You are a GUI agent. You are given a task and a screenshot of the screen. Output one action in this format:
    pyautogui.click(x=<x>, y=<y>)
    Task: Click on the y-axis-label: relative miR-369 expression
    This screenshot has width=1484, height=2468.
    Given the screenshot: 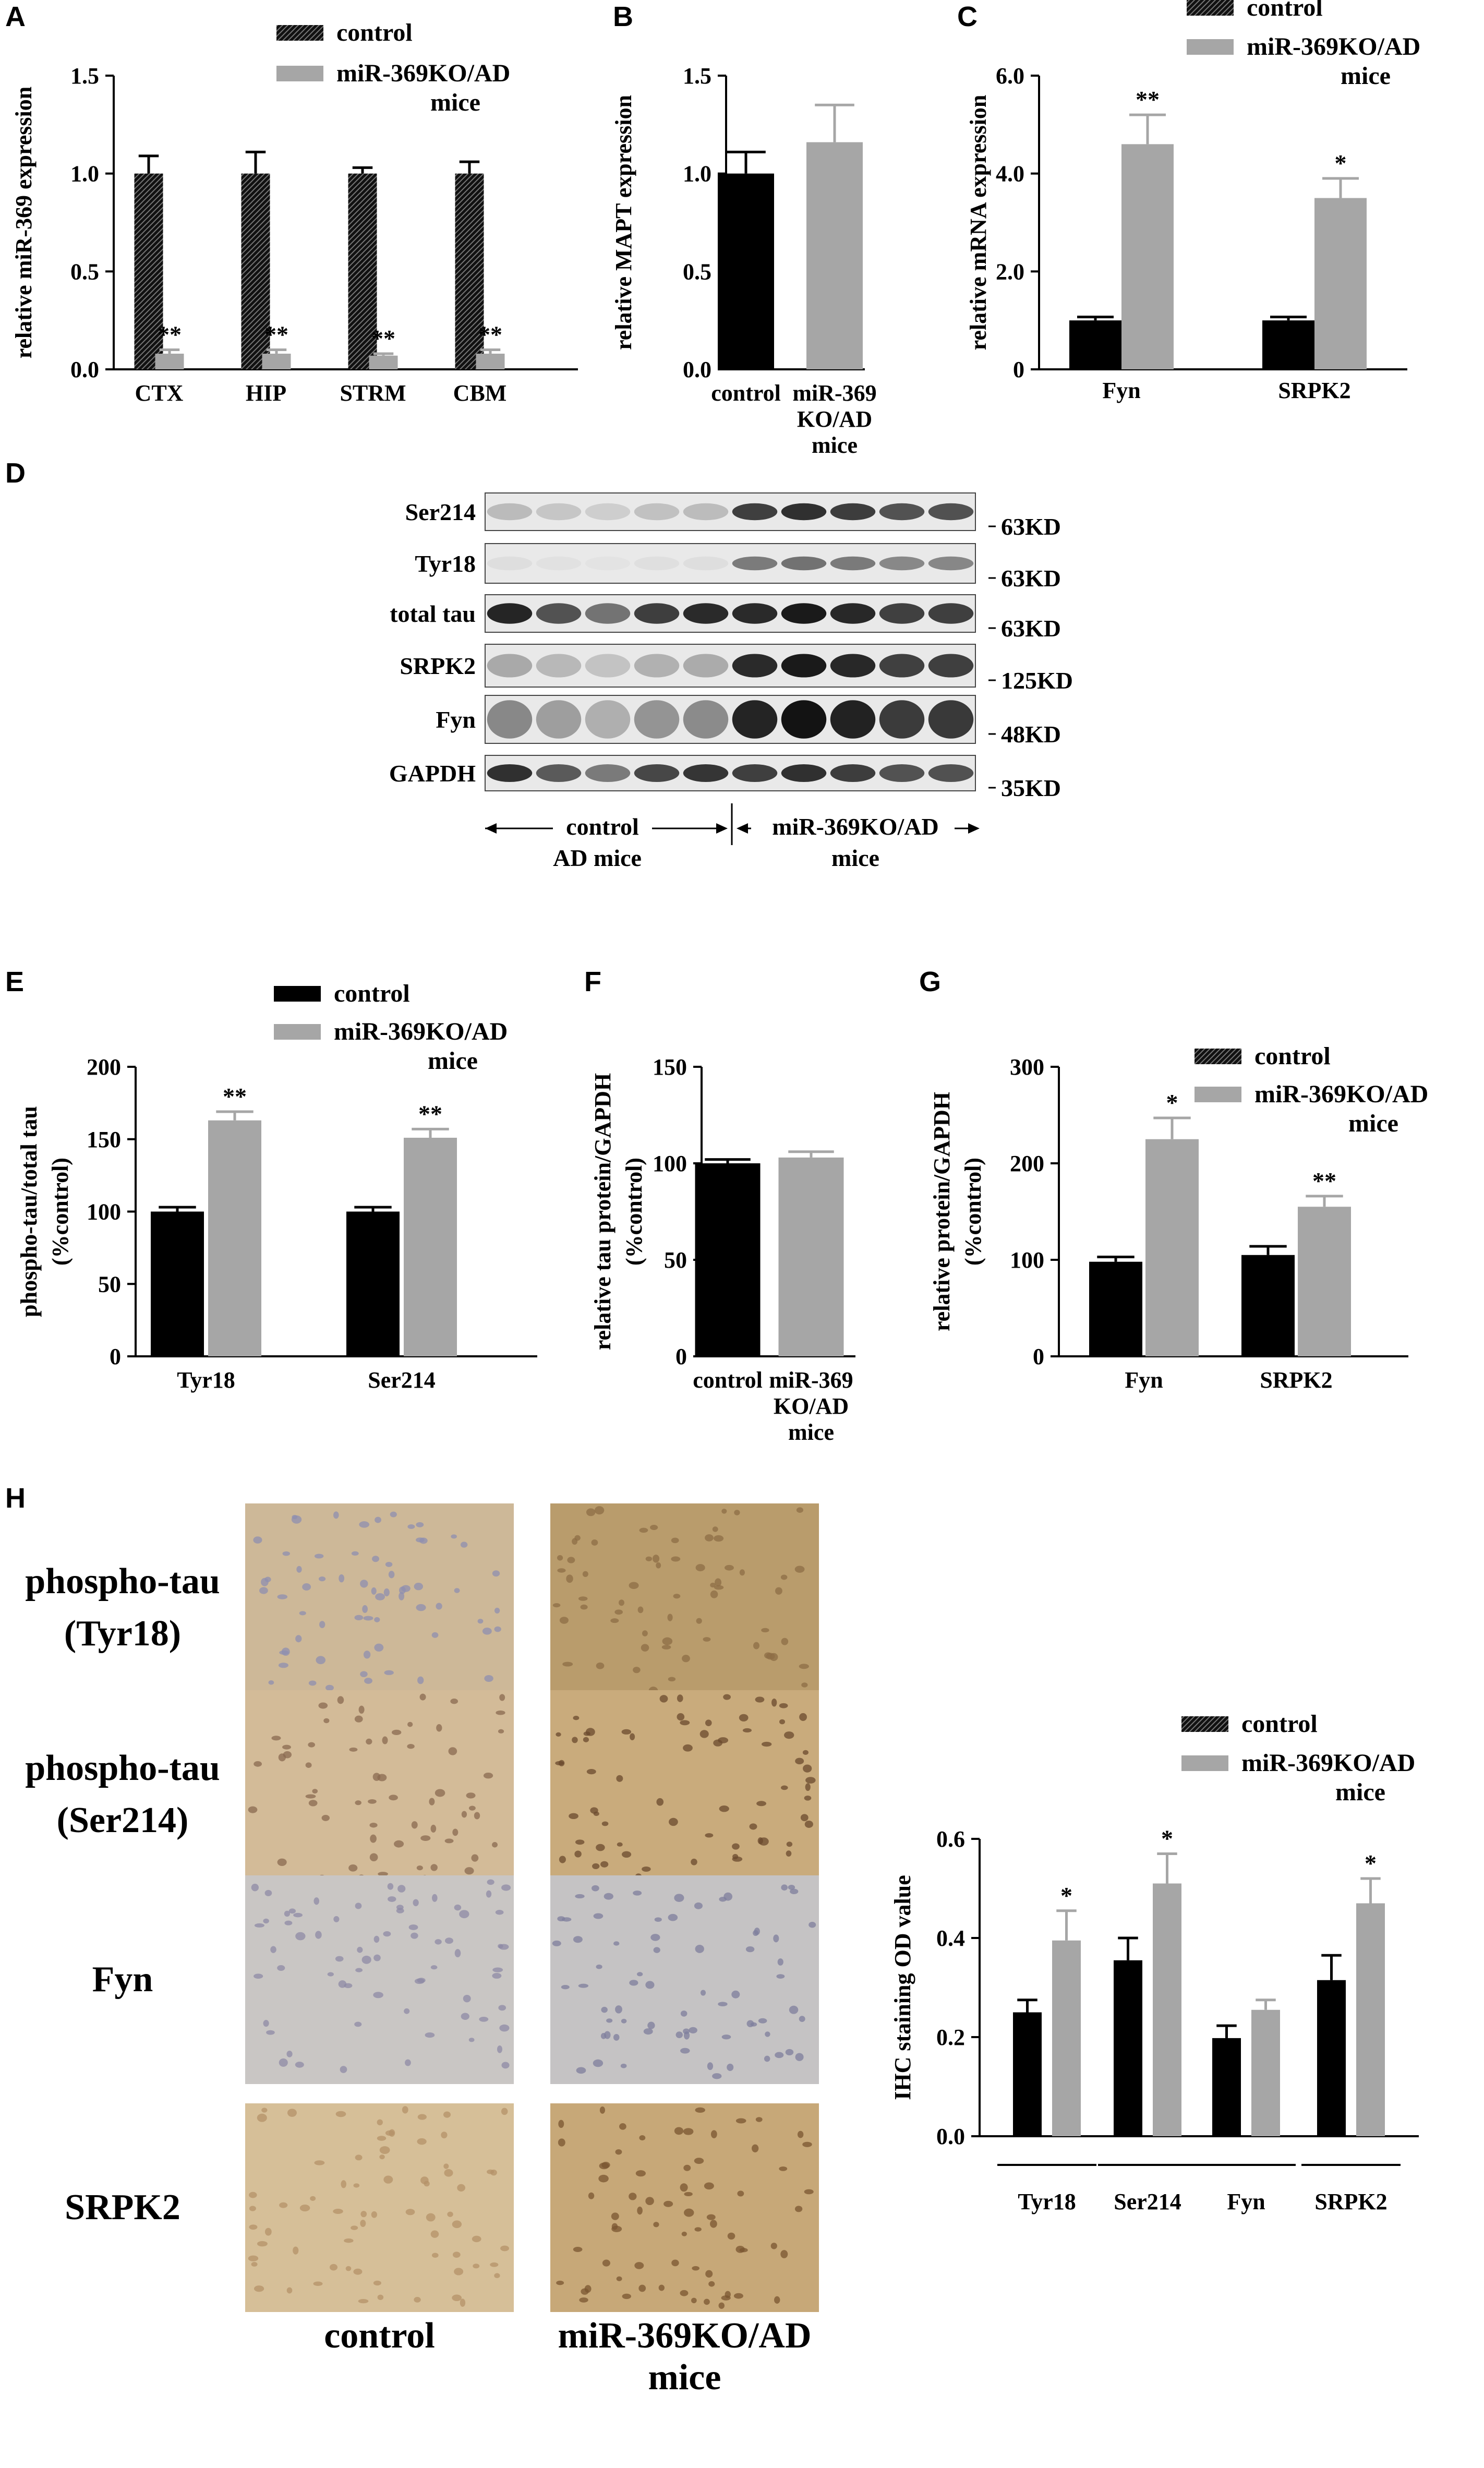 What is the action you would take?
    pyautogui.click(x=24, y=222)
    